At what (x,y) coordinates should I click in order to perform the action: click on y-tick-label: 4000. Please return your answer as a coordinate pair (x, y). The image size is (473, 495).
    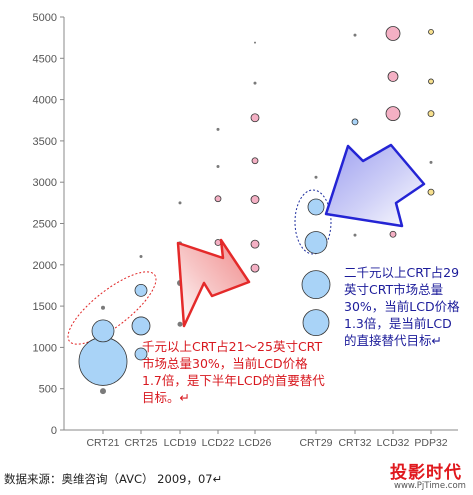
    Looking at the image, I should click on (45, 101).